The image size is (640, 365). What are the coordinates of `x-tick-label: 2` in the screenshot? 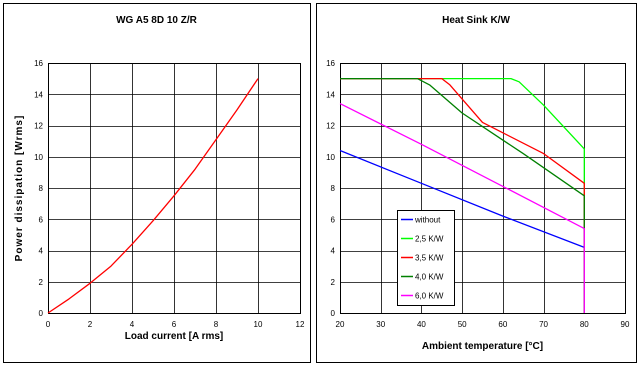 It's located at (90, 324).